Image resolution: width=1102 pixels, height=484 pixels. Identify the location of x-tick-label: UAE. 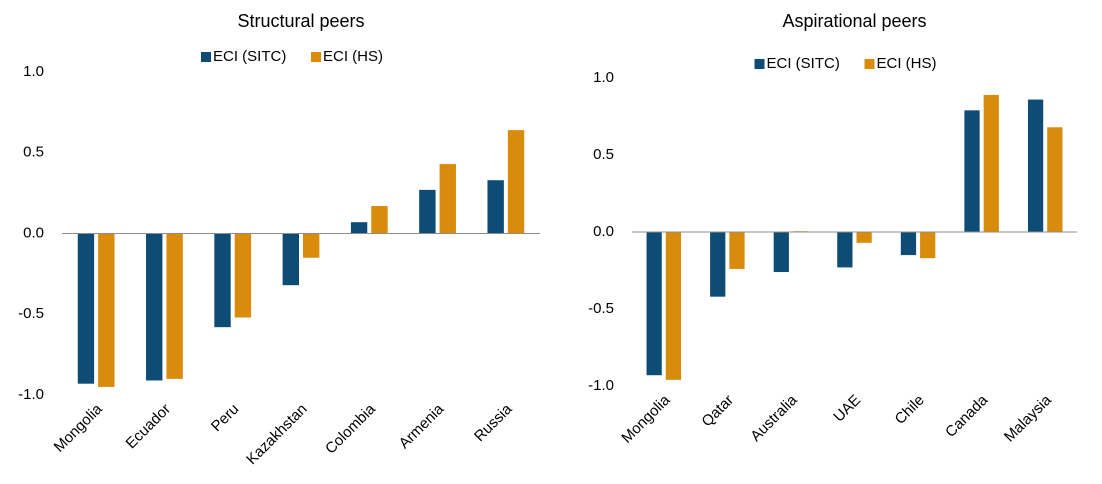
(847, 409).